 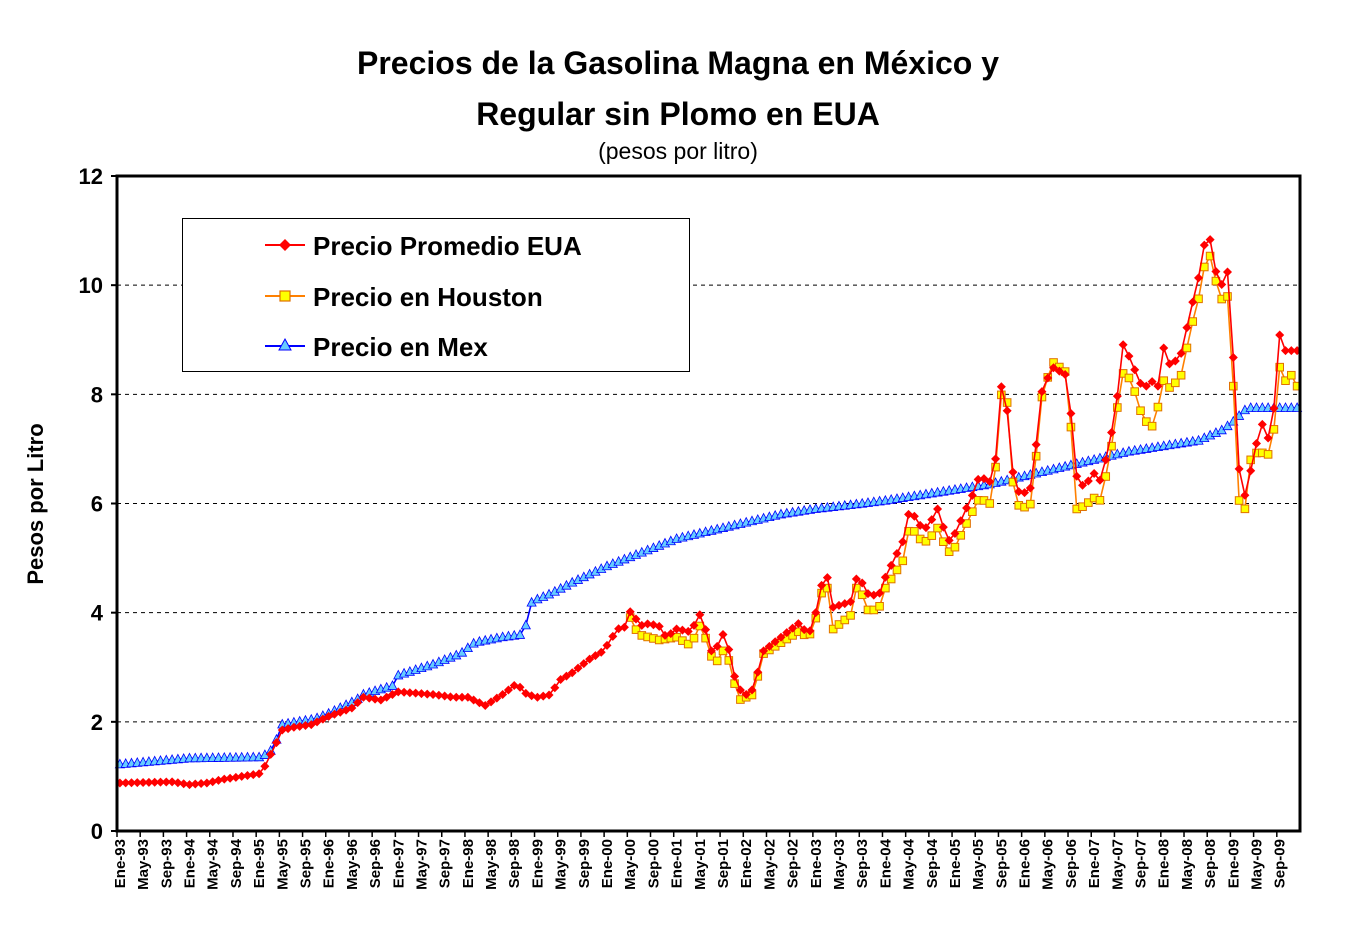 What do you see at coordinates (285, 245) in the screenshot?
I see `legend-diamond-marker-icon` at bounding box center [285, 245].